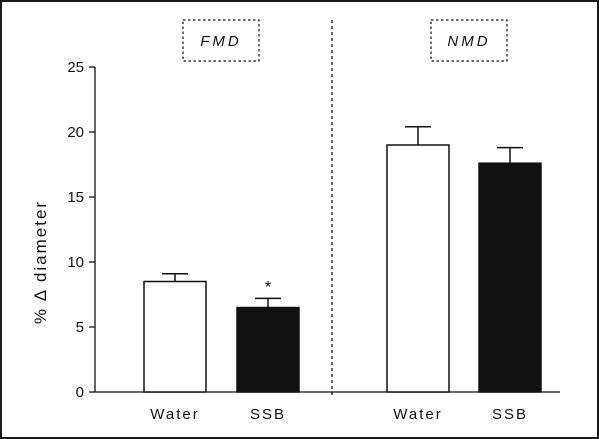 The height and width of the screenshot is (439, 599). What do you see at coordinates (175, 336) in the screenshot?
I see `bar-fmd-water` at bounding box center [175, 336].